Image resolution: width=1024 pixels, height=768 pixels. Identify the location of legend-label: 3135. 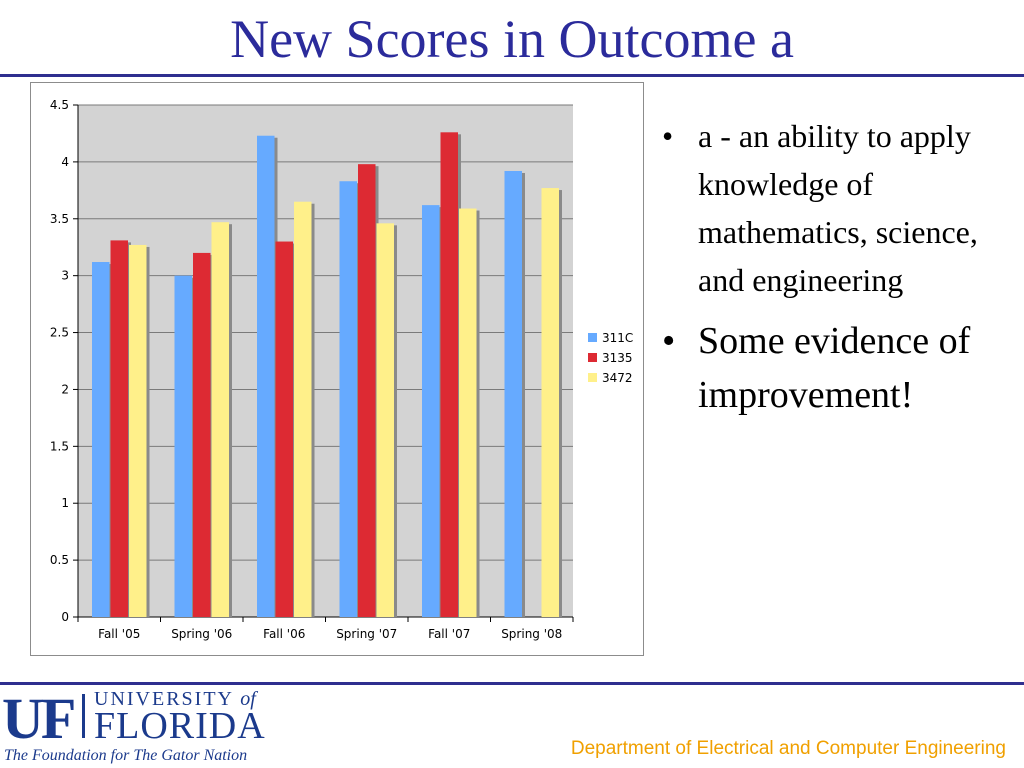
(617, 358).